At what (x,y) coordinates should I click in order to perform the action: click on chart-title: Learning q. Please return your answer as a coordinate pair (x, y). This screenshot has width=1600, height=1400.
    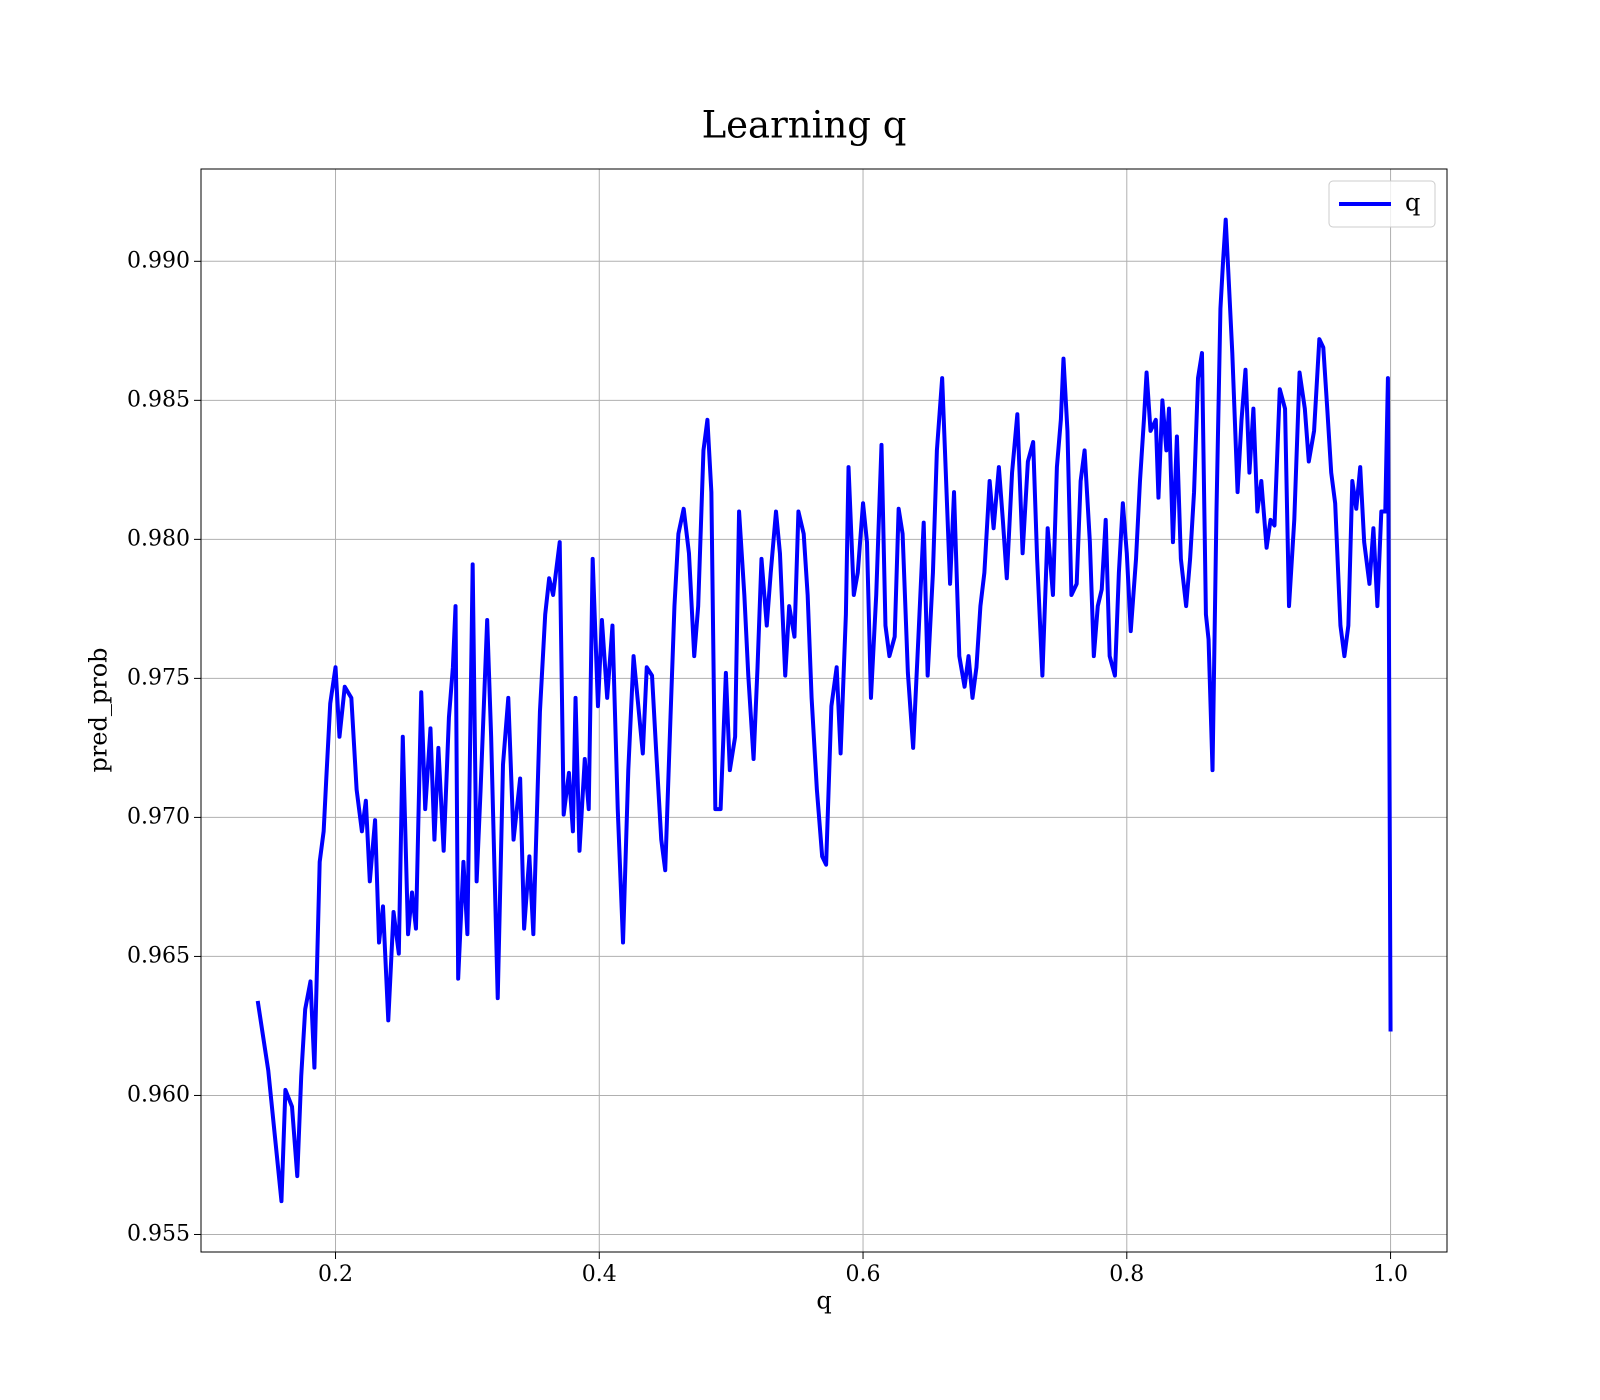
    Looking at the image, I should click on (804, 125).